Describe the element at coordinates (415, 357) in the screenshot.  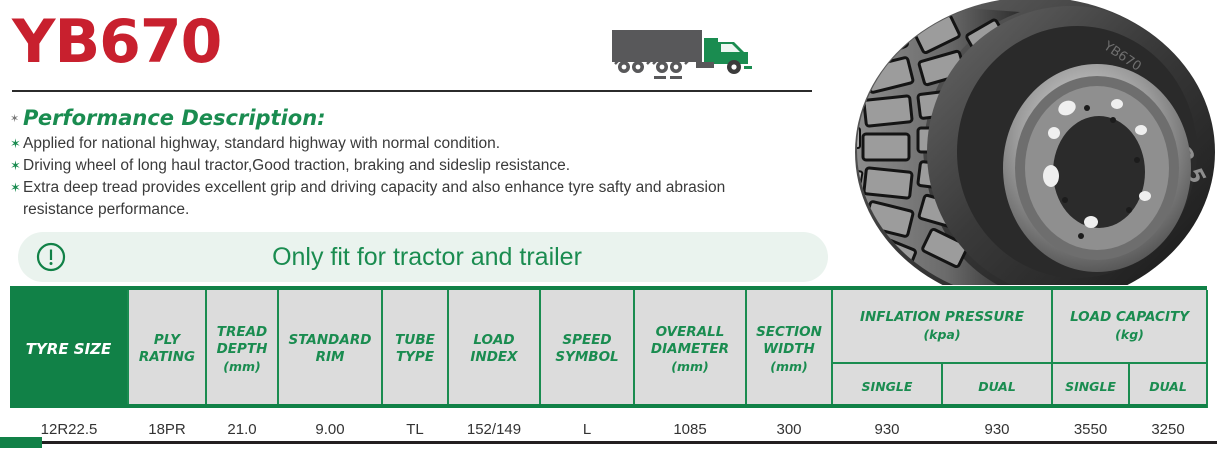
I see `col-header-tube-type-line2: TYPE` at that location.